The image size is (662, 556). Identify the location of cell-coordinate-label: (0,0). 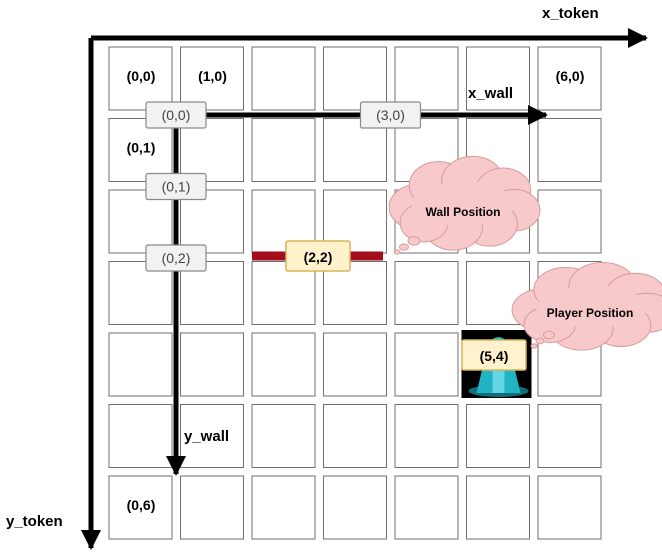
(141, 76).